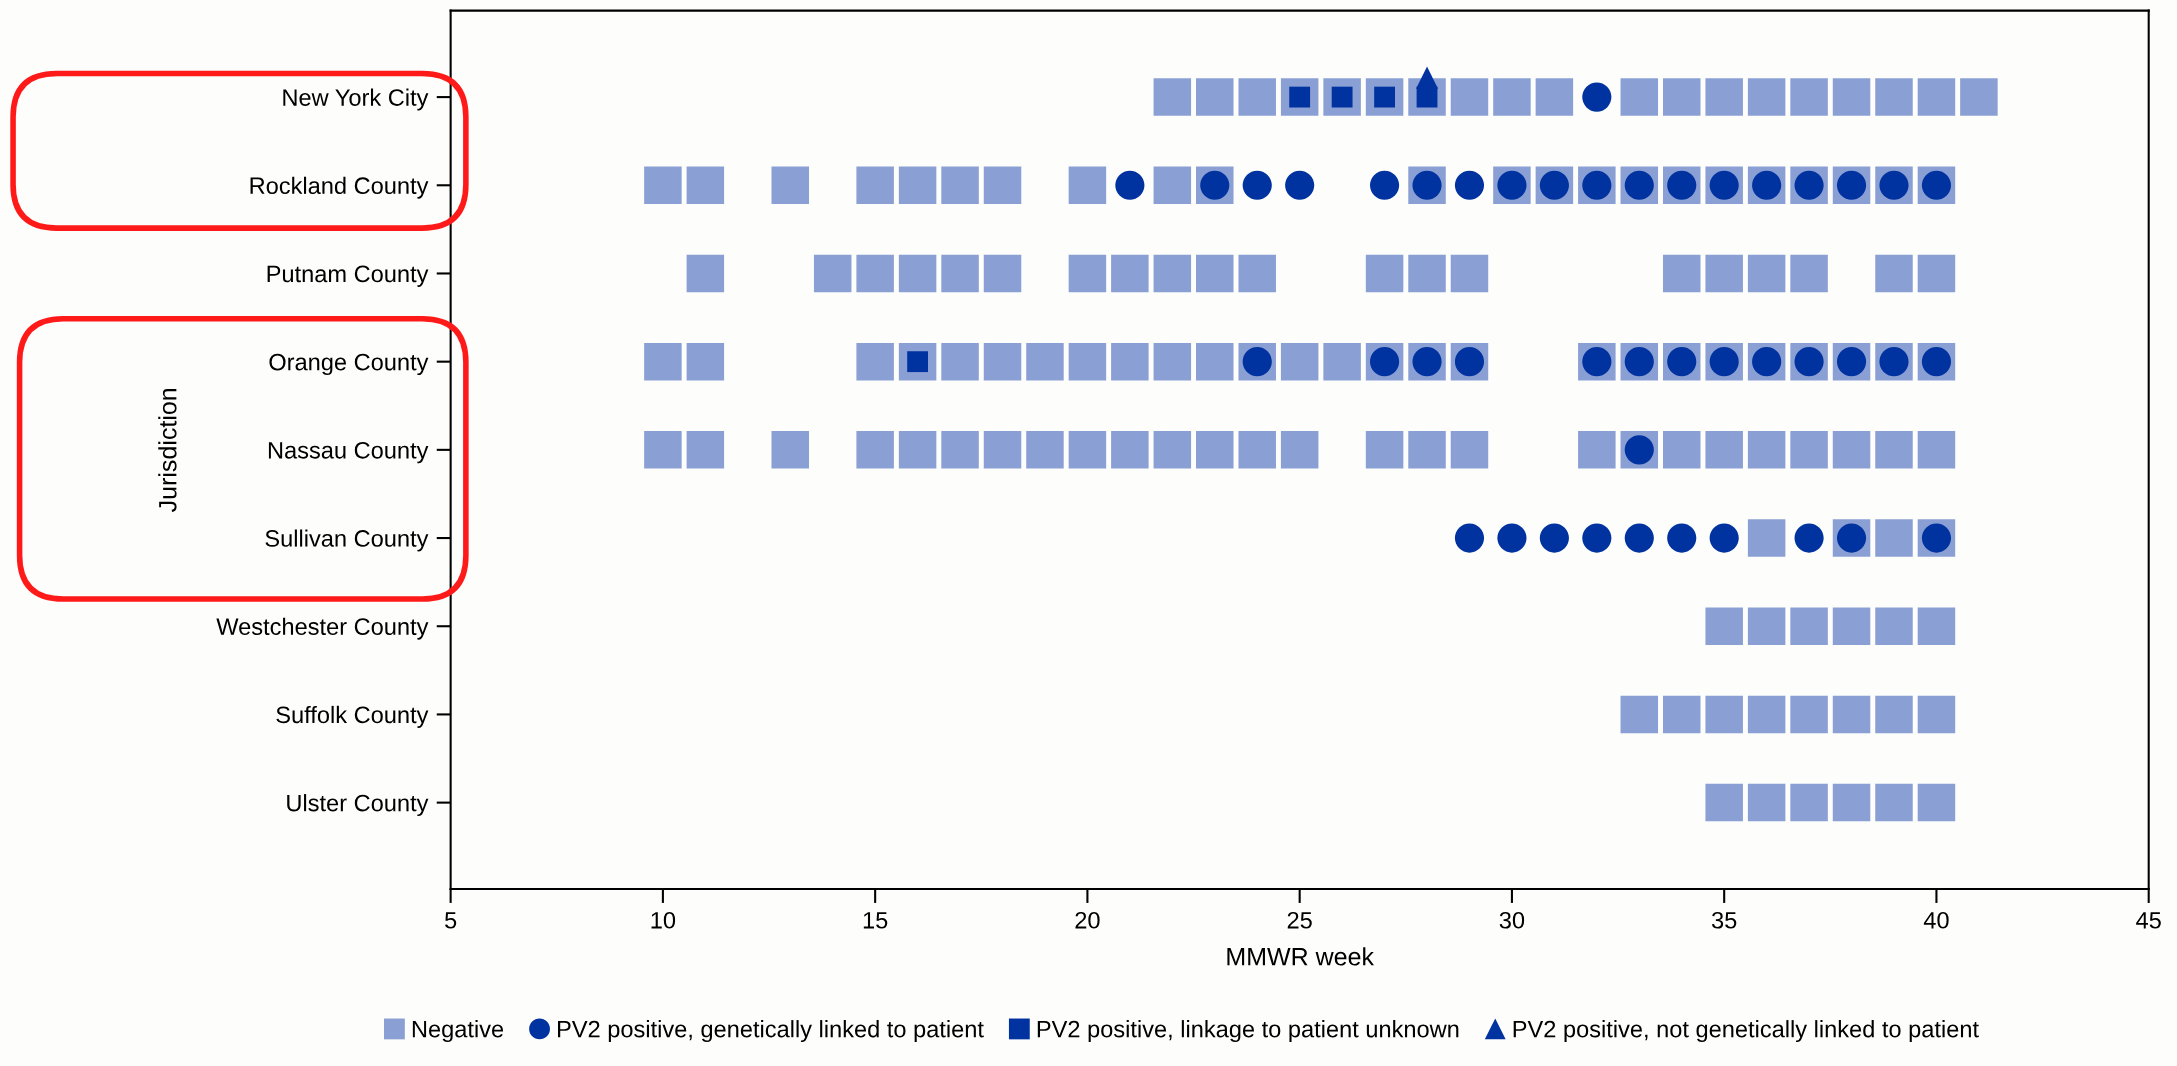 The width and height of the screenshot is (2177, 1066). What do you see at coordinates (1512, 920) in the screenshot?
I see `x-tick-label: 30` at bounding box center [1512, 920].